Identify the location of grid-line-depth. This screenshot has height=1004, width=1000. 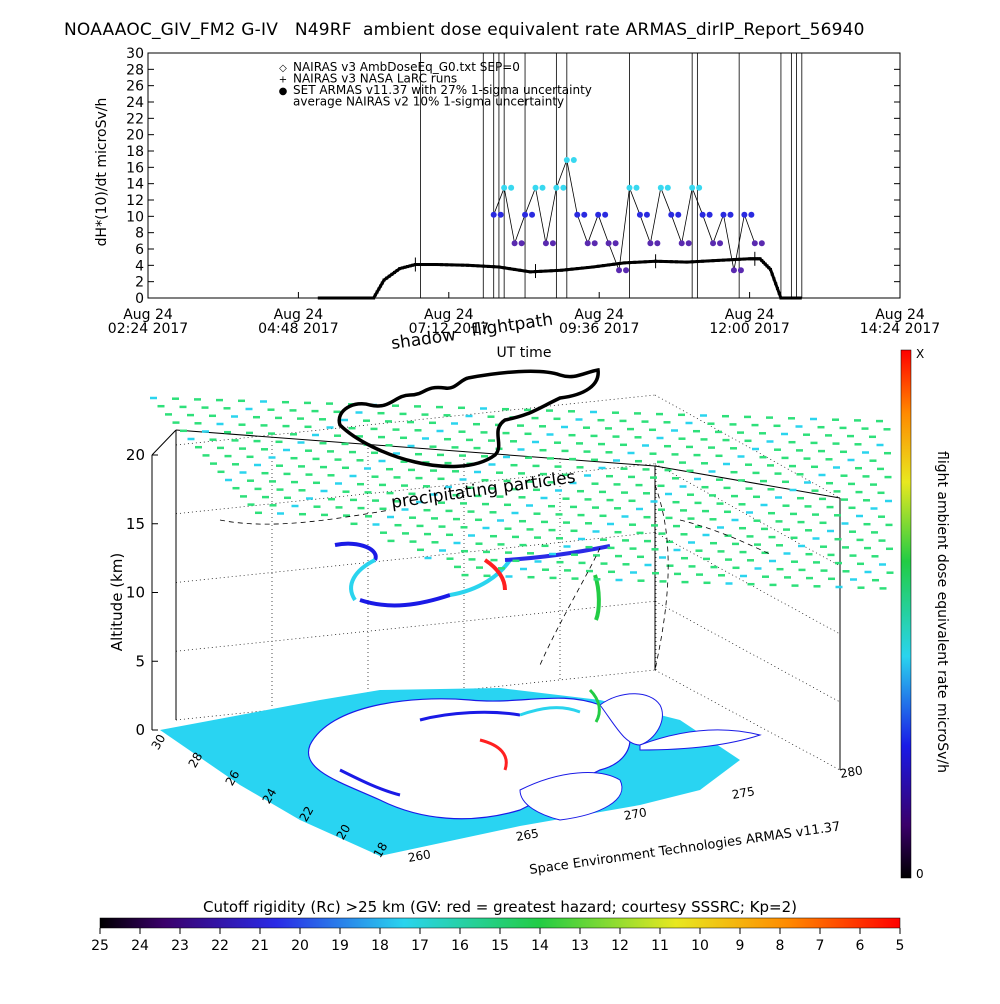
(747, 515).